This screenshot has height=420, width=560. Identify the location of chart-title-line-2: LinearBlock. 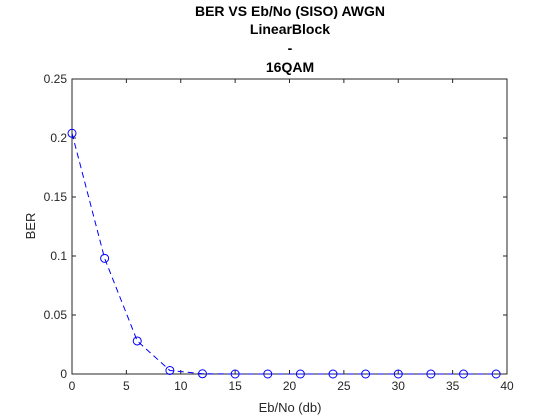
(290, 29).